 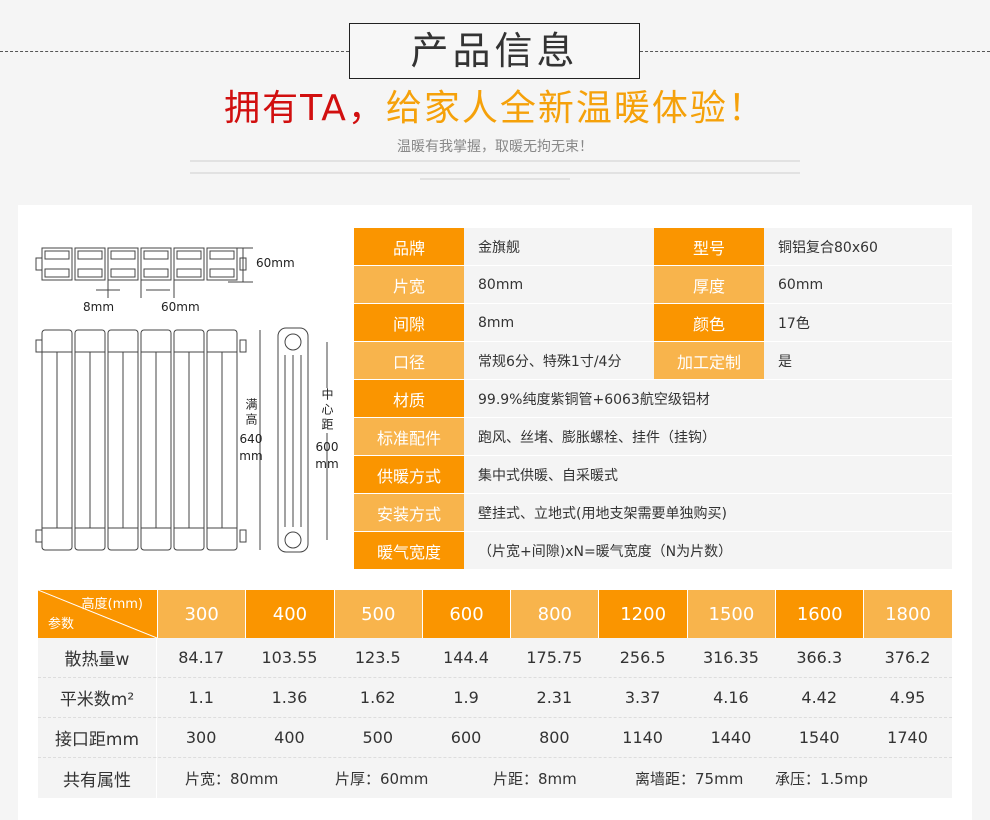 What do you see at coordinates (112, 604) in the screenshot?
I see `corner-top: 高度(mm)` at bounding box center [112, 604].